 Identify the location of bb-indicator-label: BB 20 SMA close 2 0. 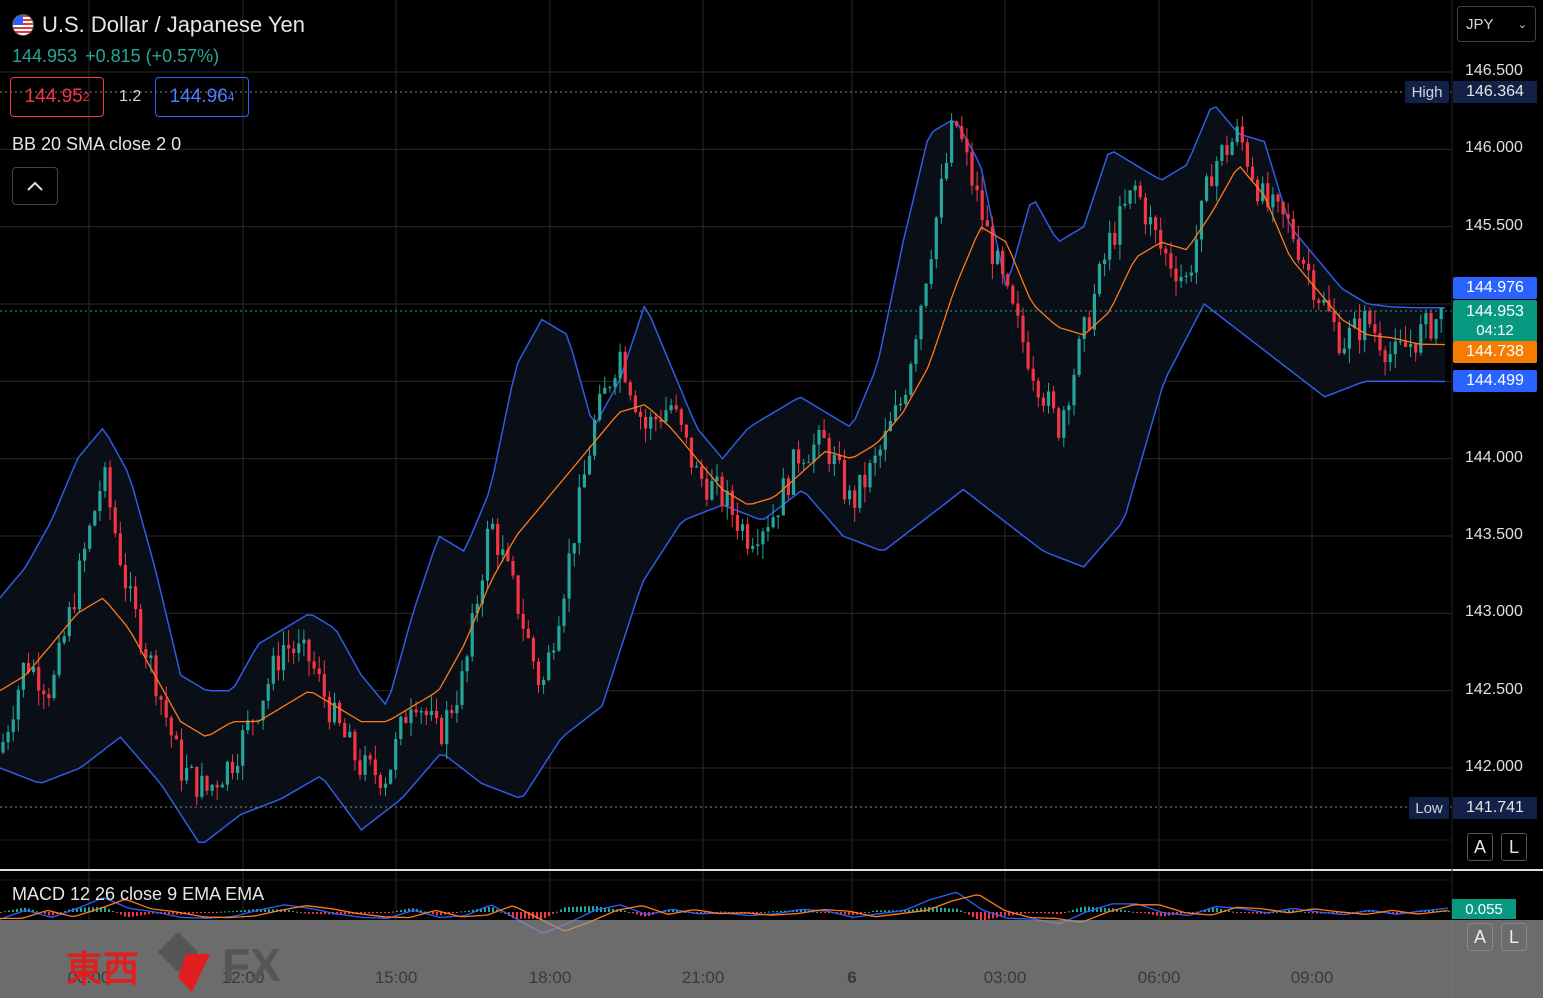
(97, 144).